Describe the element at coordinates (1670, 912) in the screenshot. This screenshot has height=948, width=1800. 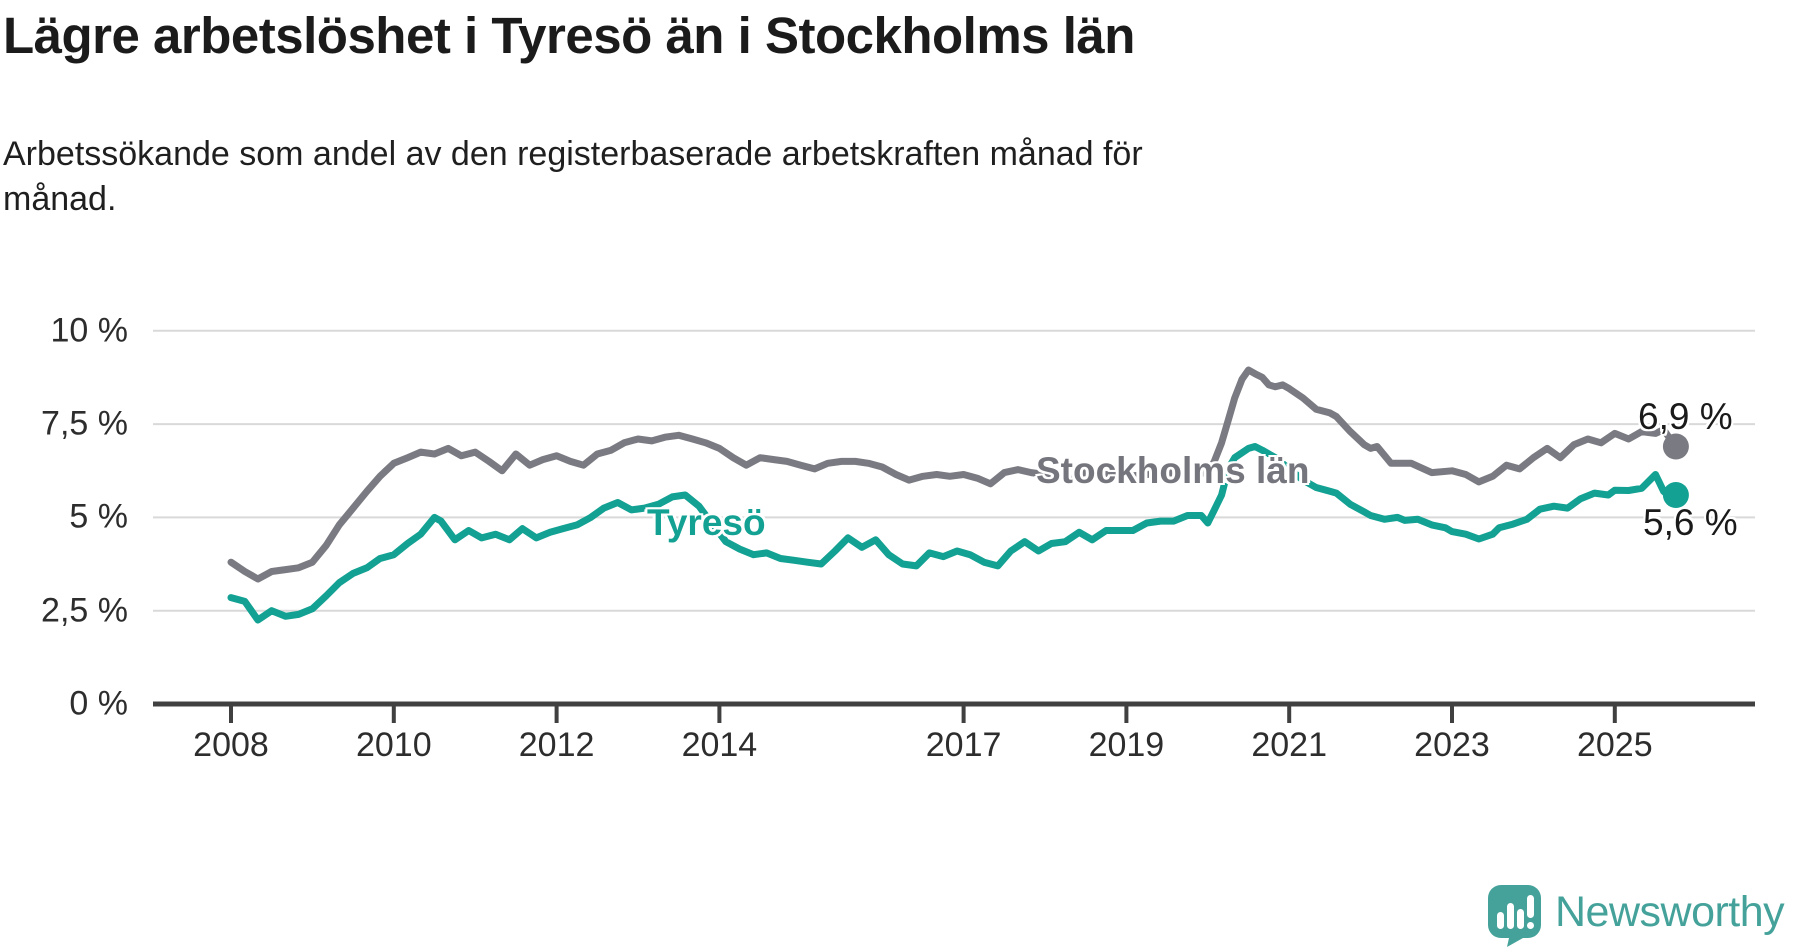
I see `newsworthy-wordmark: Newsworthy` at that location.